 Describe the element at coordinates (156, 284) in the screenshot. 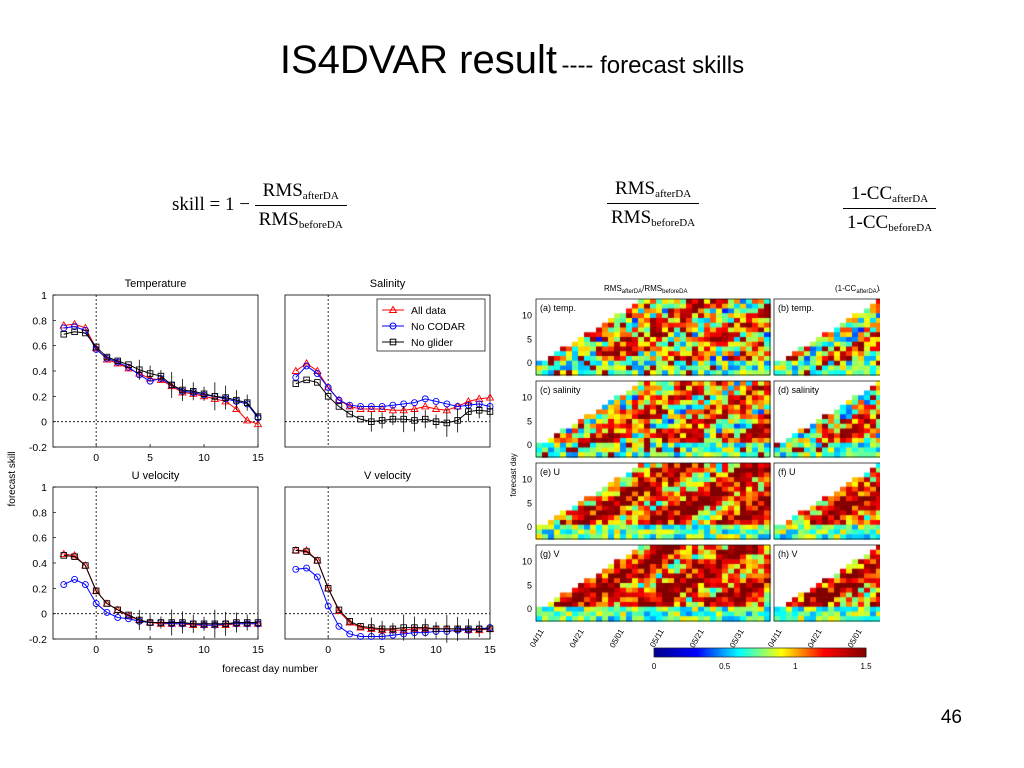

I see `chart-title: Temperature` at that location.